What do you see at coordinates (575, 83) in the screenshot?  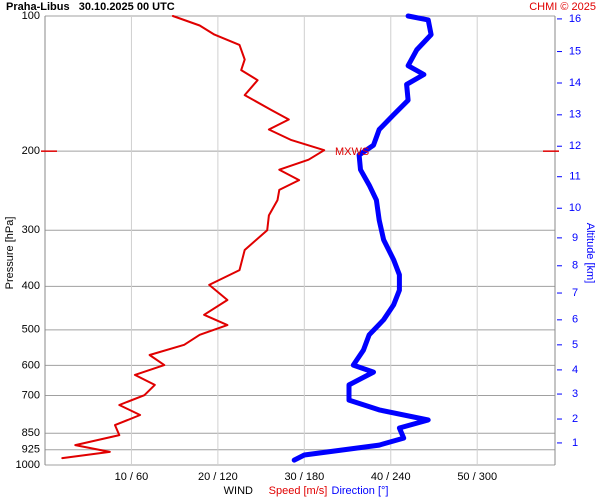 I see `y2-tick-label: 14` at bounding box center [575, 83].